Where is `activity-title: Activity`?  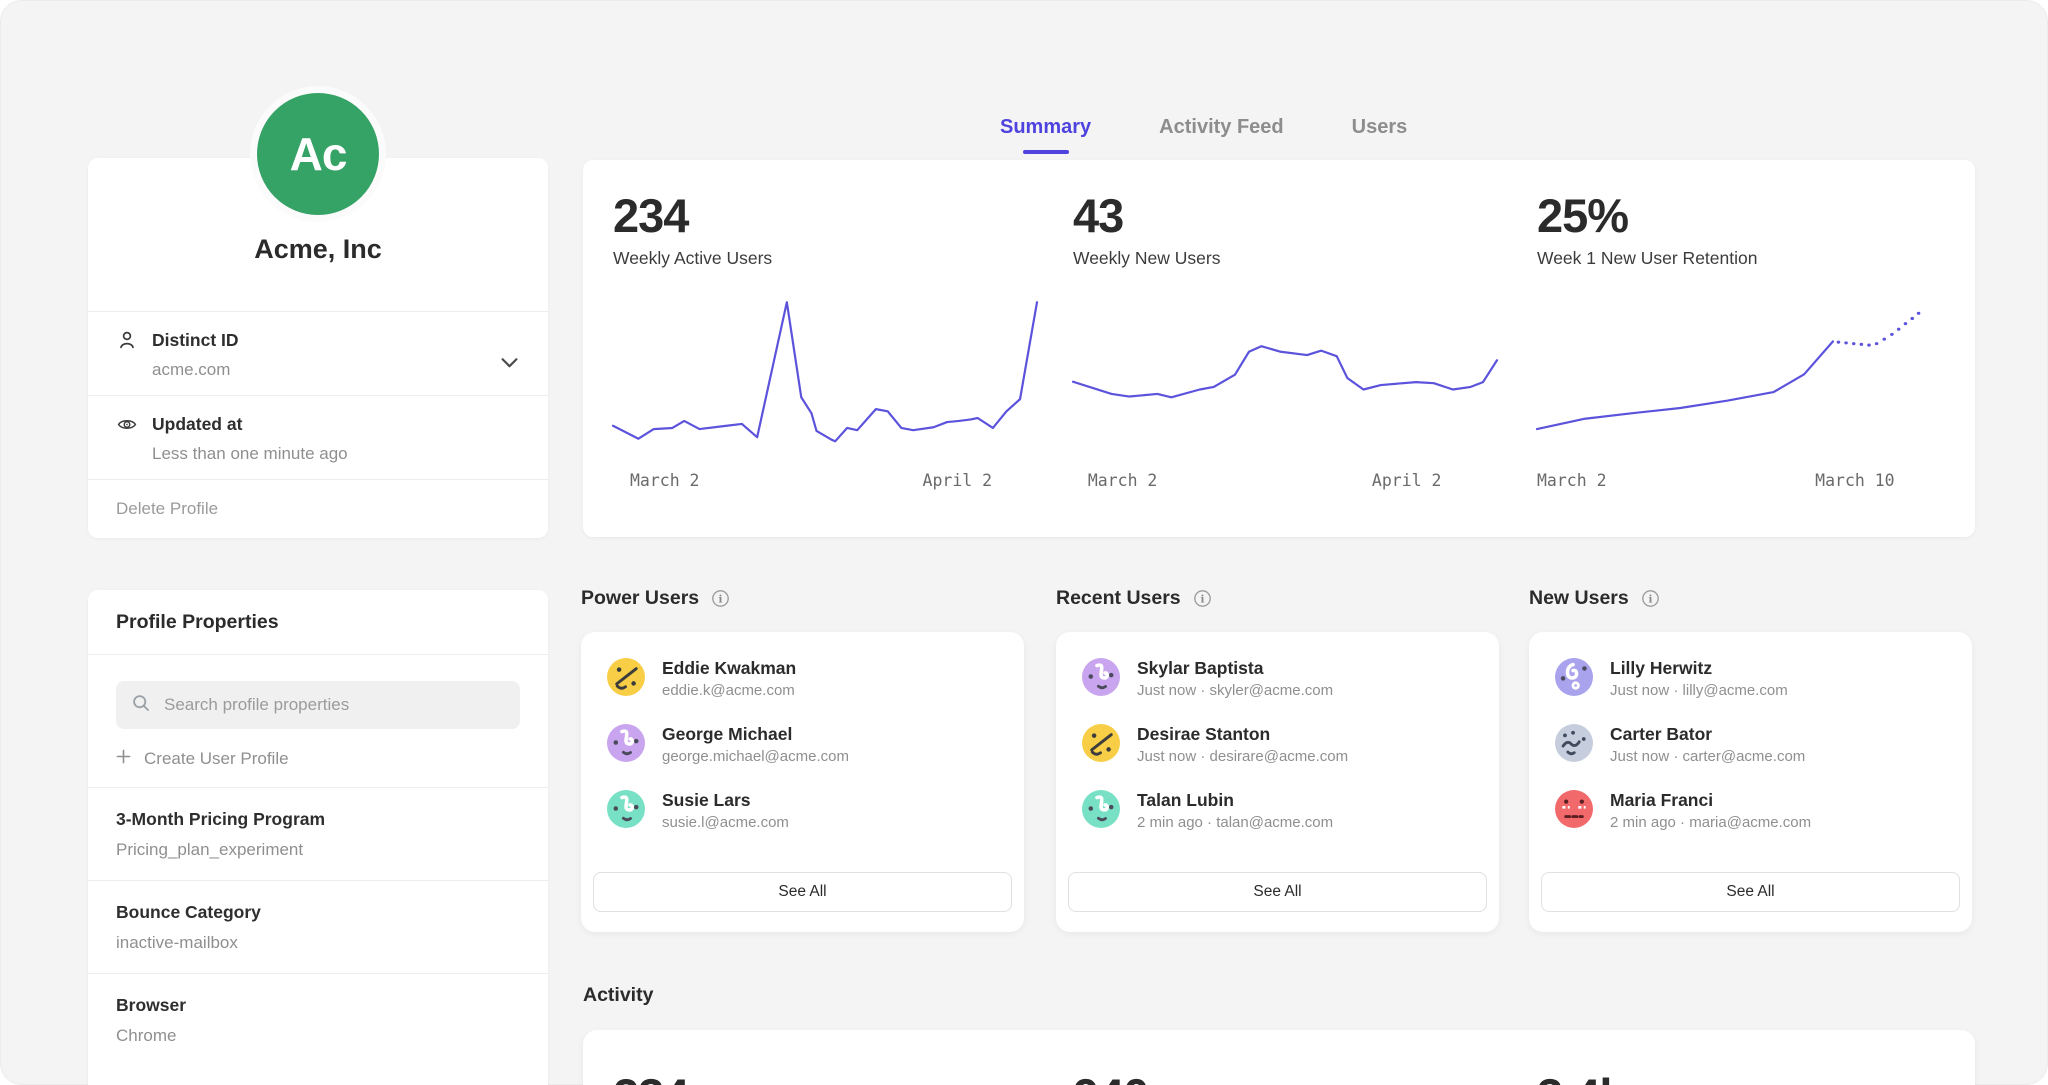
activity-title: Activity is located at coordinates (618, 995).